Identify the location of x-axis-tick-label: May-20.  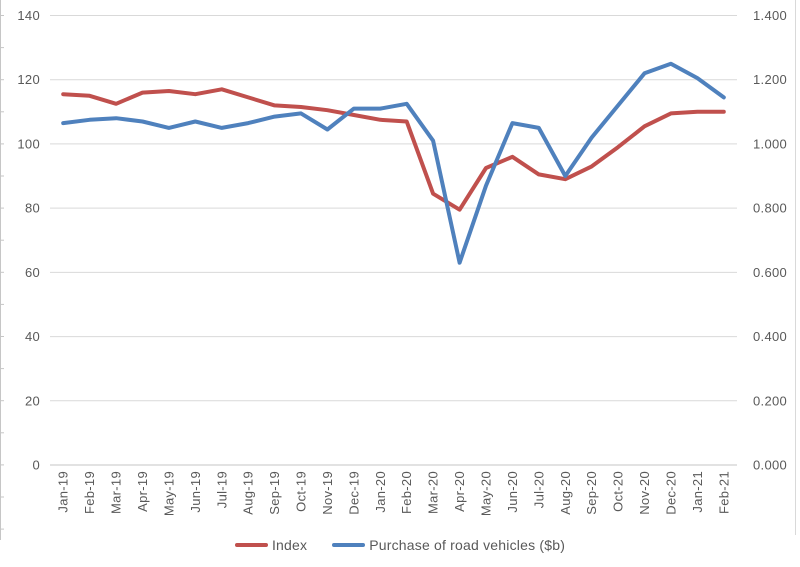
(485, 493).